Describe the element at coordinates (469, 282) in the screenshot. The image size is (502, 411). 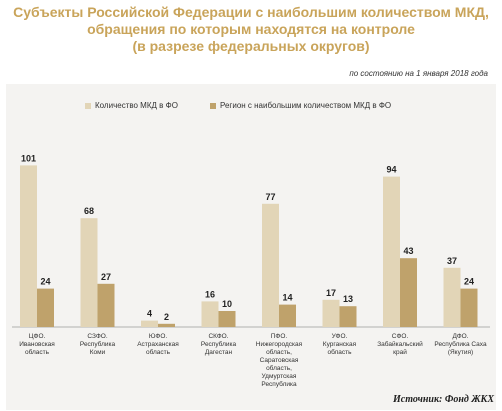
I see `value-label-series-2-cat-8: 24` at that location.